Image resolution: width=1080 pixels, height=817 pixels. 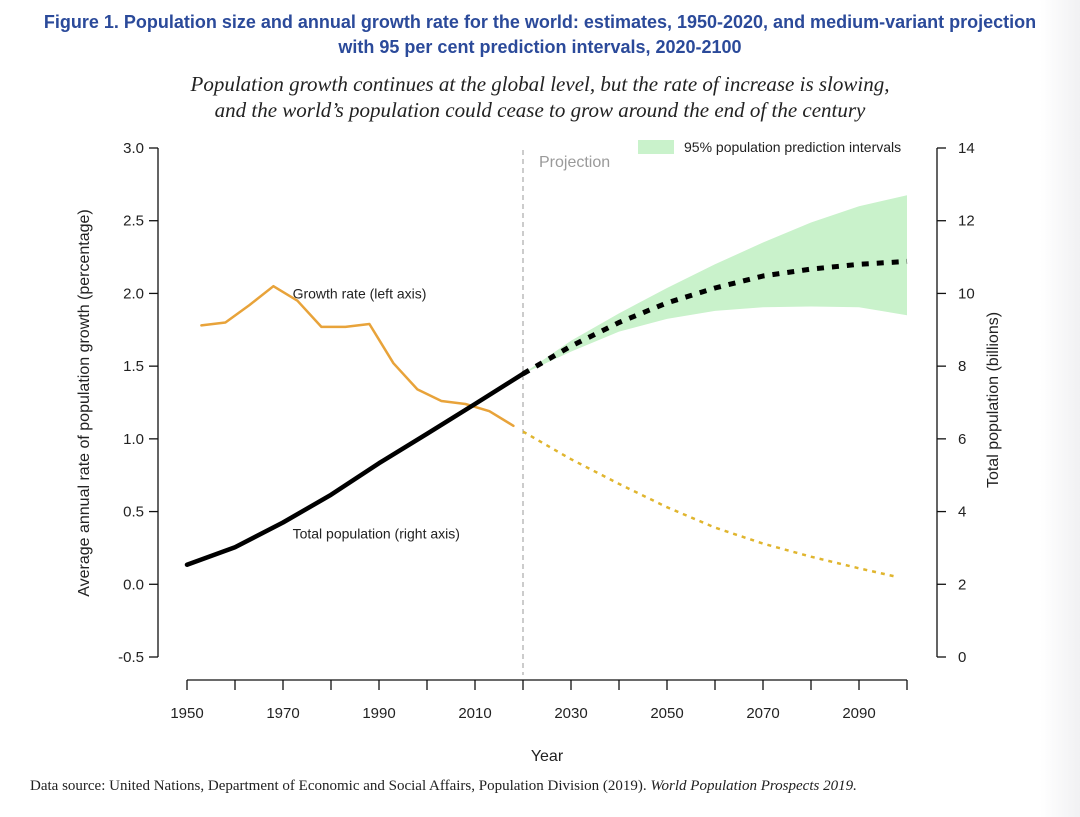 I want to click on prediction-interval-layer, so click(x=715, y=284).